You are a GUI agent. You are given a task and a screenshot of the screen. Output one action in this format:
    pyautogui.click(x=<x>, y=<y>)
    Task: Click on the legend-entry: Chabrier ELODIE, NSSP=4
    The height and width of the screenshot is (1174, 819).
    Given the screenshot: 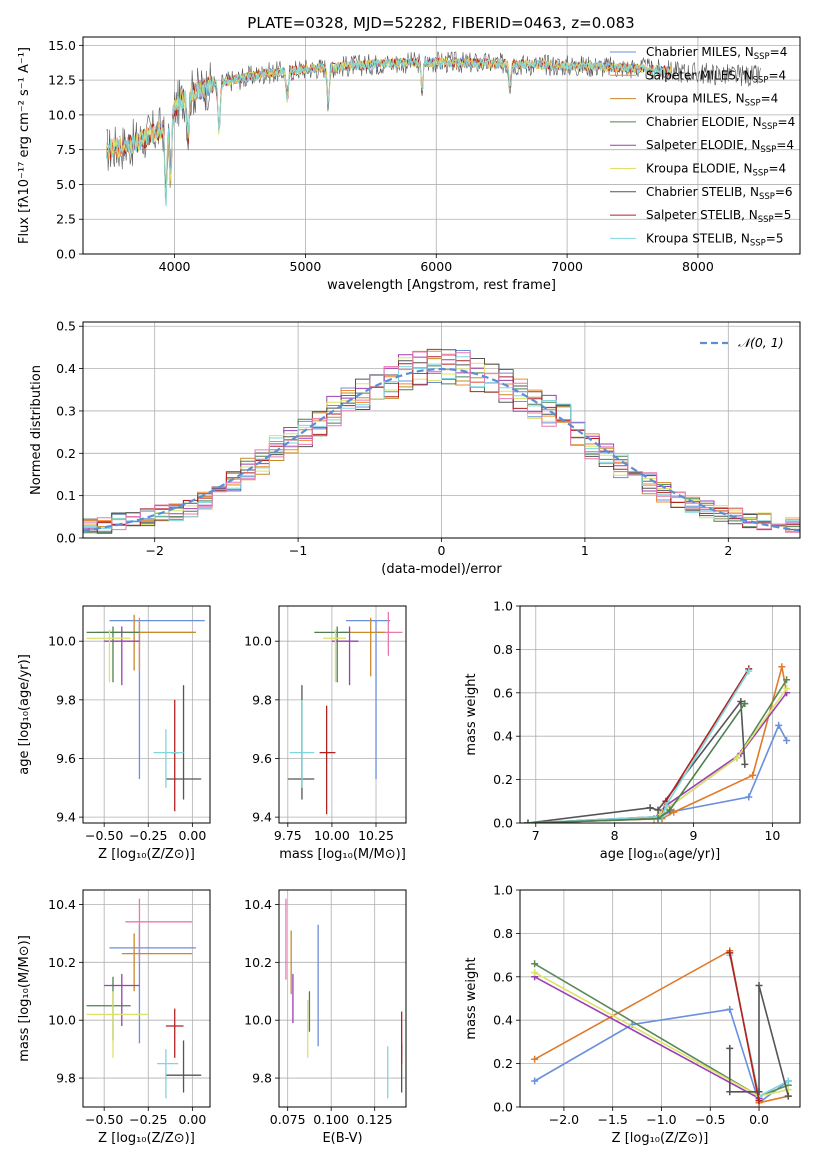 What is the action you would take?
    pyautogui.click(x=720, y=123)
    